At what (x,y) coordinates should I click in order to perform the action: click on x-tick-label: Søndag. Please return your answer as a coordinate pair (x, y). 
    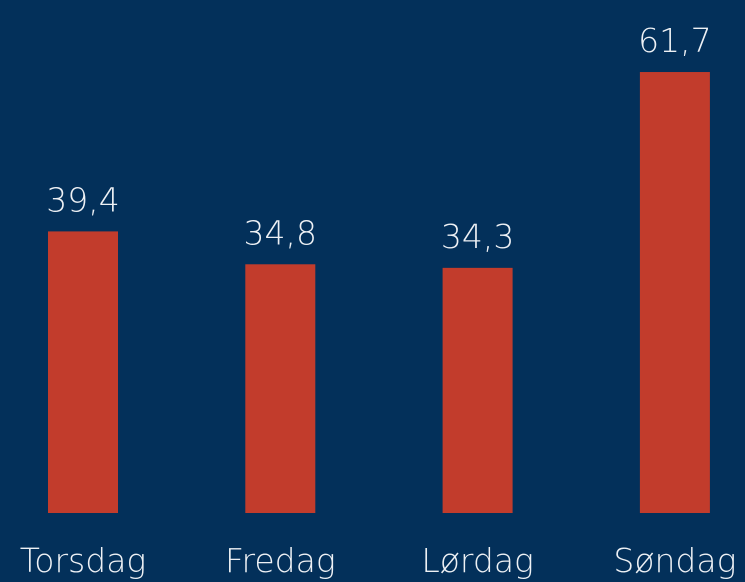
    Looking at the image, I should click on (674, 560).